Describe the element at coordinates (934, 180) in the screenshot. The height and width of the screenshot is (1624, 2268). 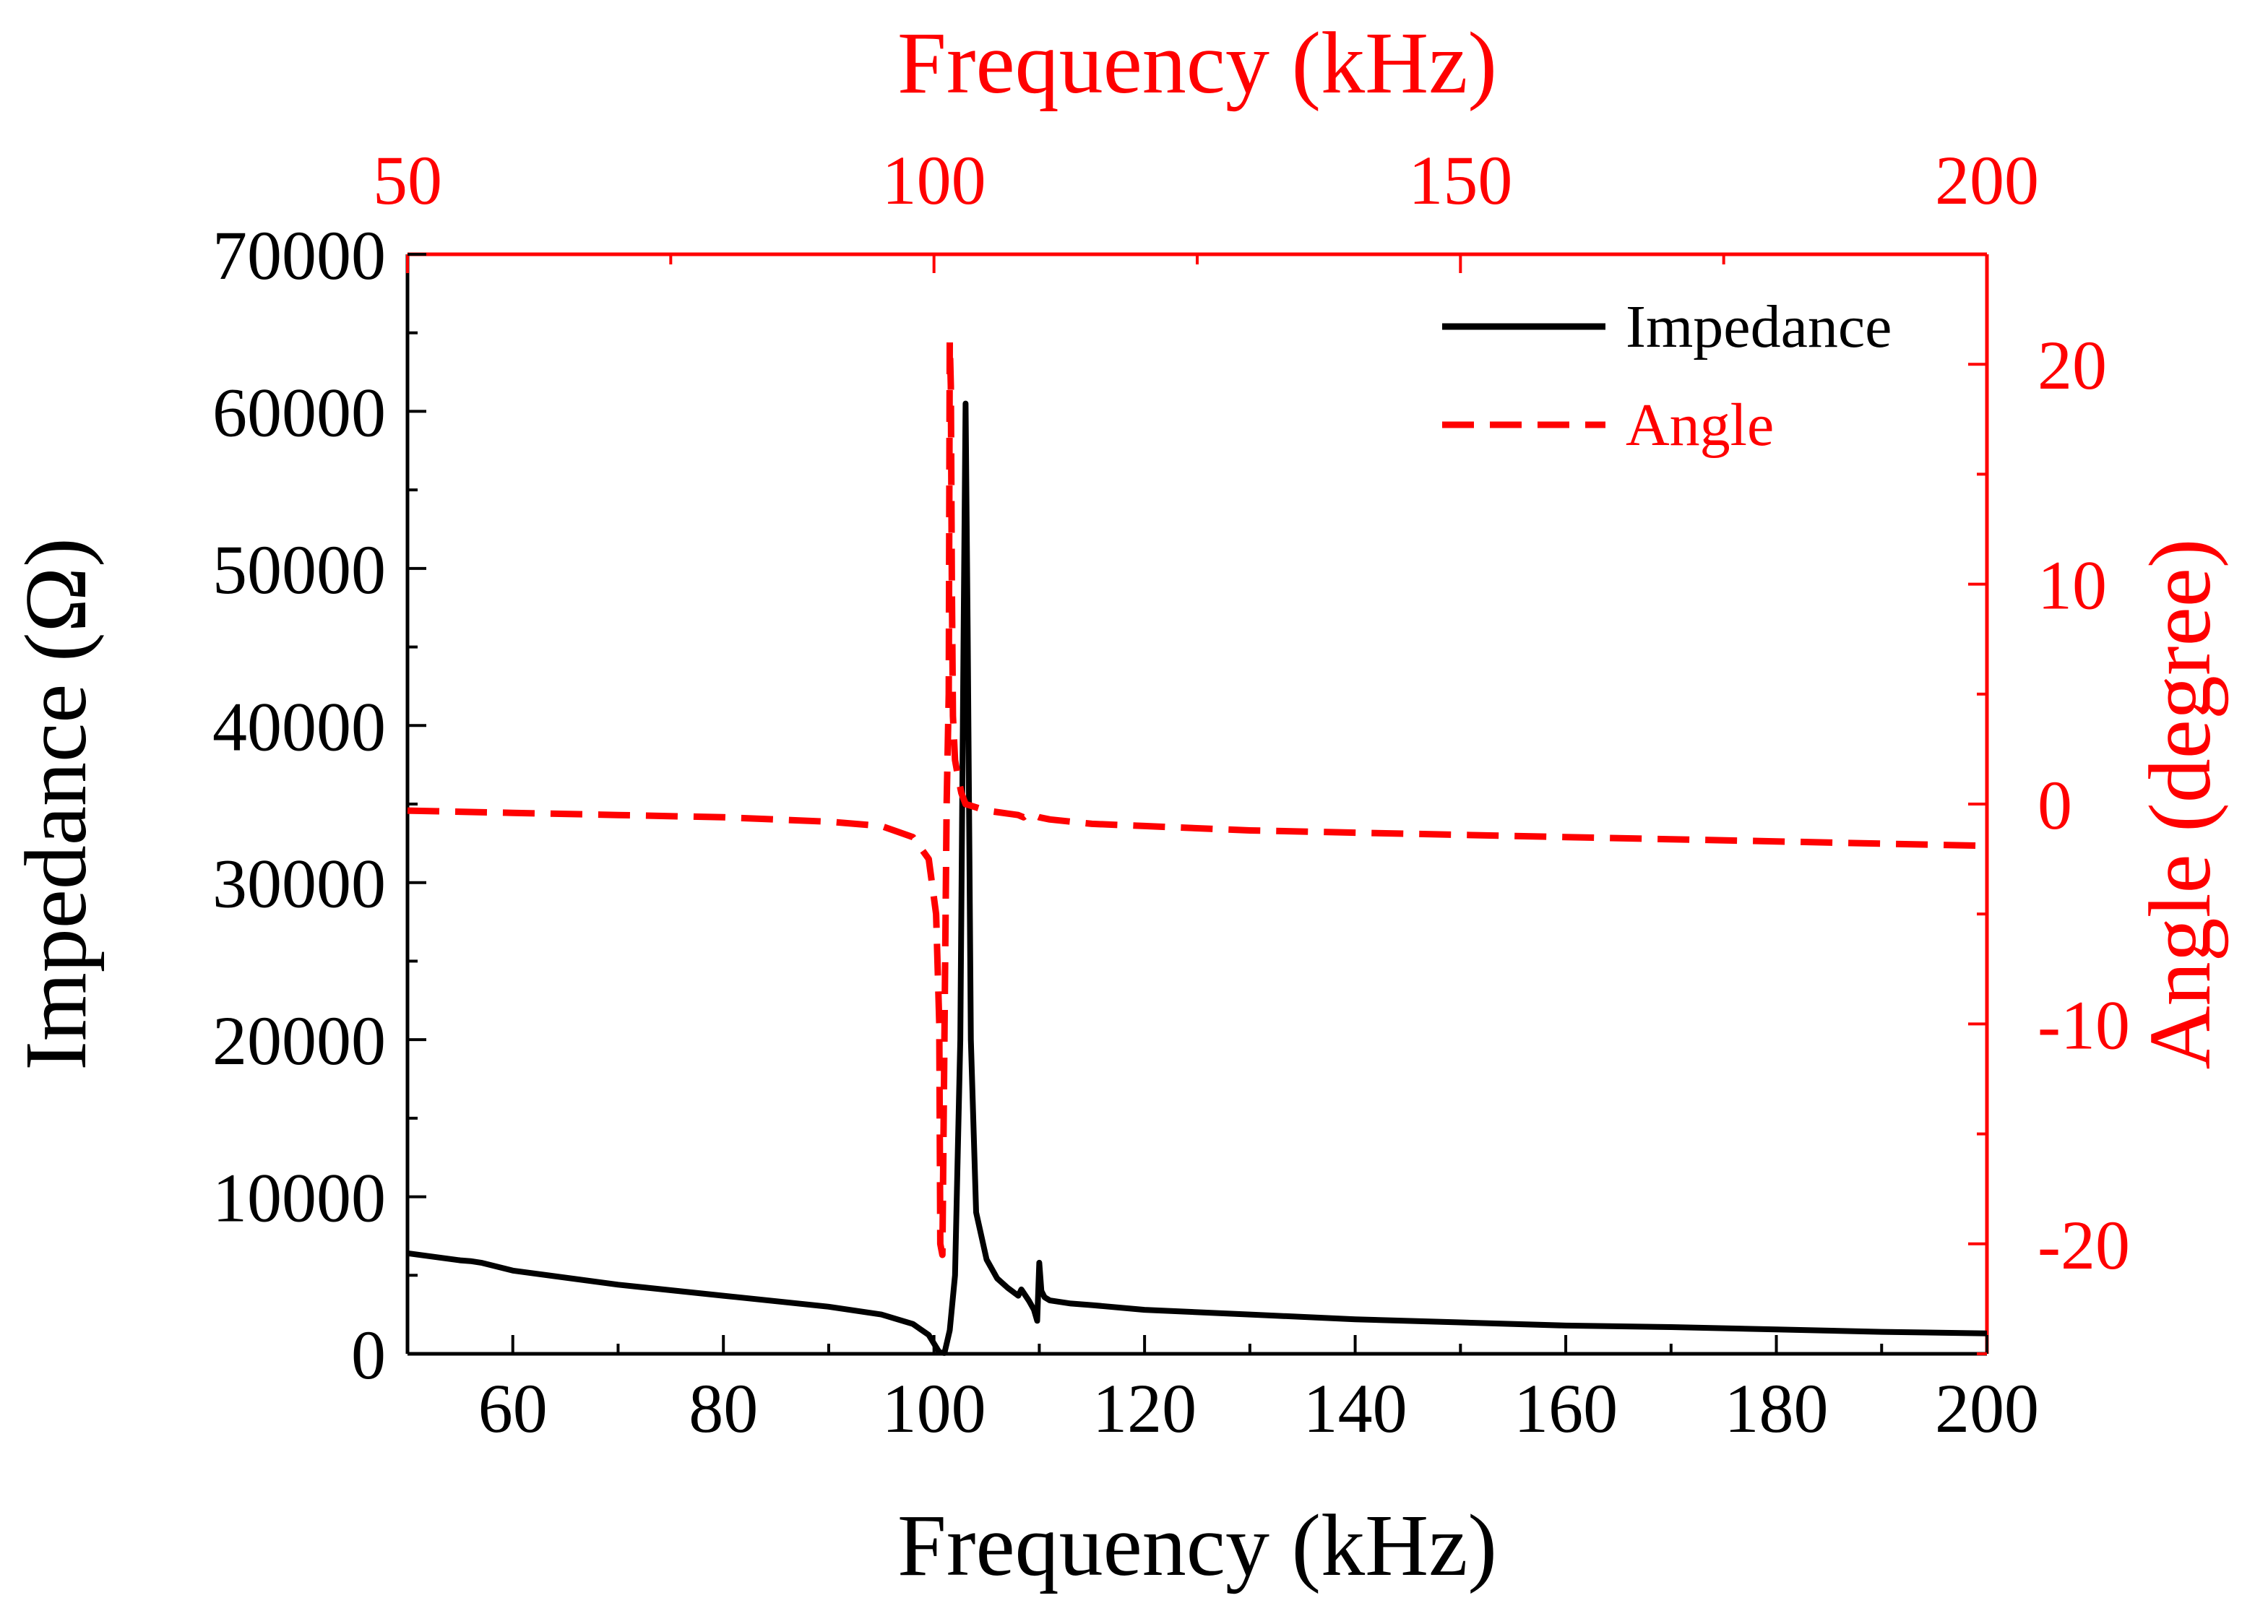
I see `top-tick-label: 100` at that location.